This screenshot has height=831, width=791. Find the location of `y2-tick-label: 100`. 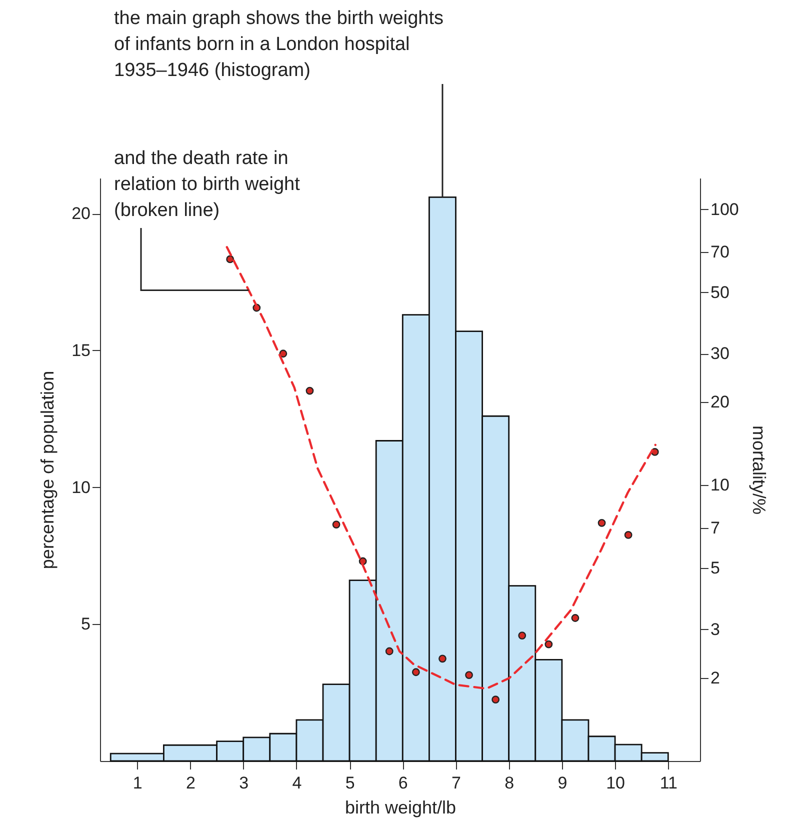

y2-tick-label: 100 is located at coordinates (724, 209).